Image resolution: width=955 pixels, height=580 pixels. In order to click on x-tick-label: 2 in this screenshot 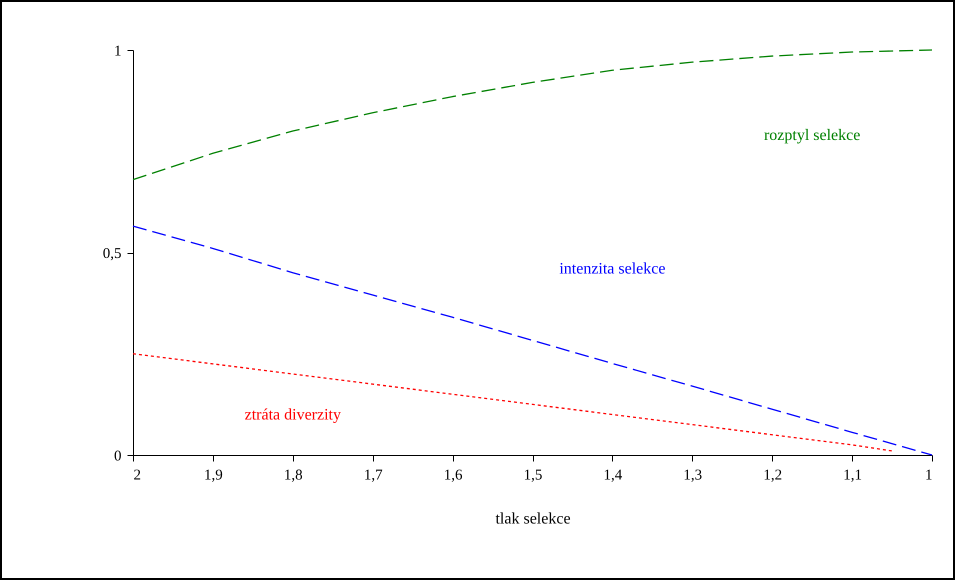, I will do `click(137, 476)`.